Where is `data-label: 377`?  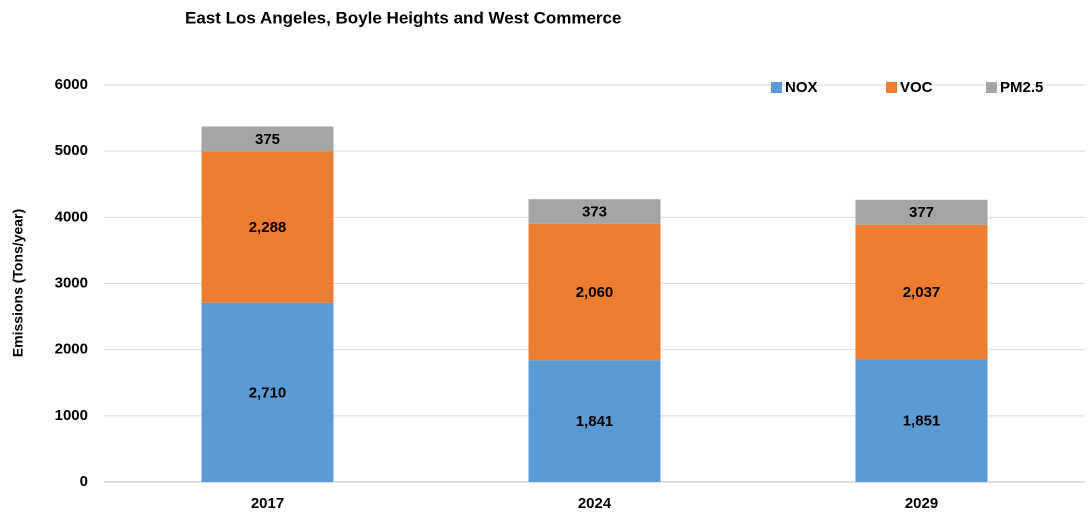
data-label: 377 is located at coordinates (921, 212).